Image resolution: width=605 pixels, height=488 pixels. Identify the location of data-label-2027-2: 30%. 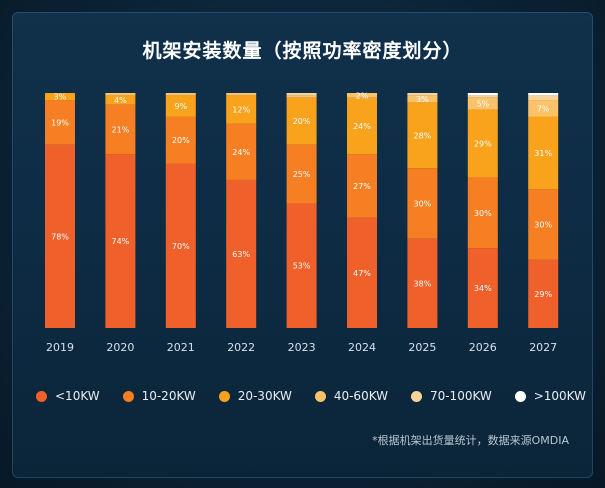
(543, 225).